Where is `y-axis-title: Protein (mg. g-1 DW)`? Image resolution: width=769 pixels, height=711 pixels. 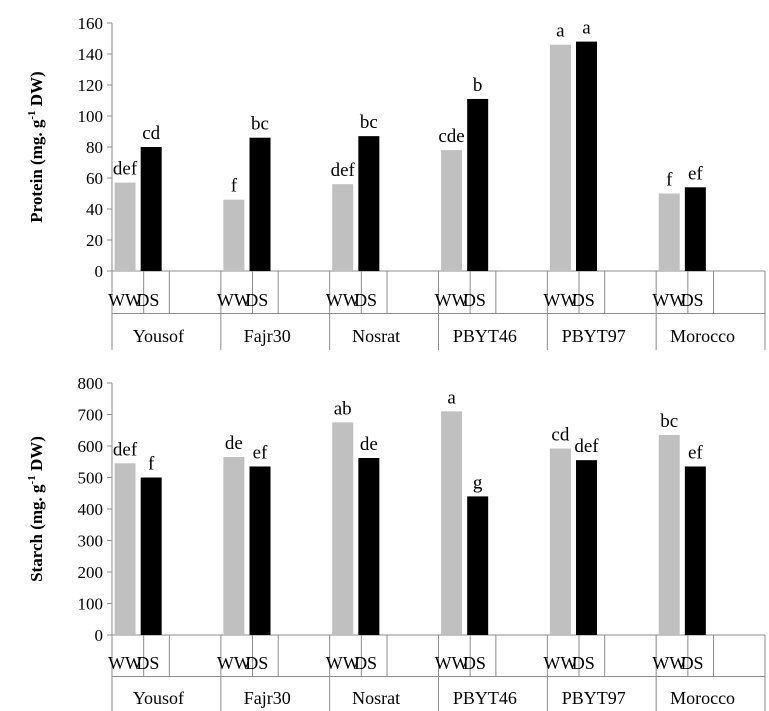 y-axis-title: Protein (mg. g-1 DW) is located at coordinates (36, 146).